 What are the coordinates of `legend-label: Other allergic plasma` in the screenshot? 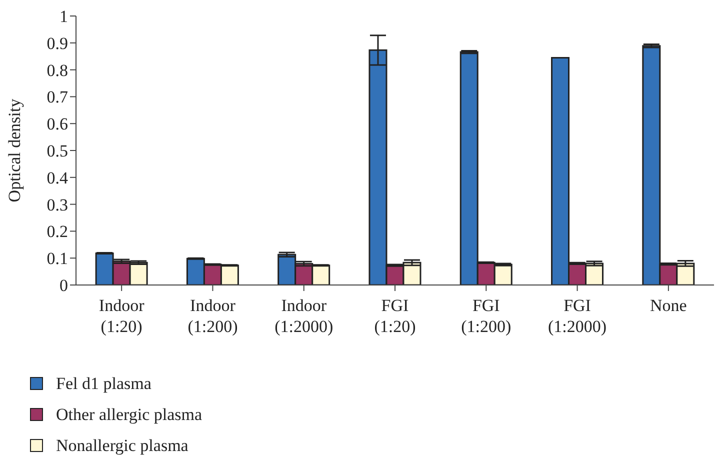 It's located at (129, 414).